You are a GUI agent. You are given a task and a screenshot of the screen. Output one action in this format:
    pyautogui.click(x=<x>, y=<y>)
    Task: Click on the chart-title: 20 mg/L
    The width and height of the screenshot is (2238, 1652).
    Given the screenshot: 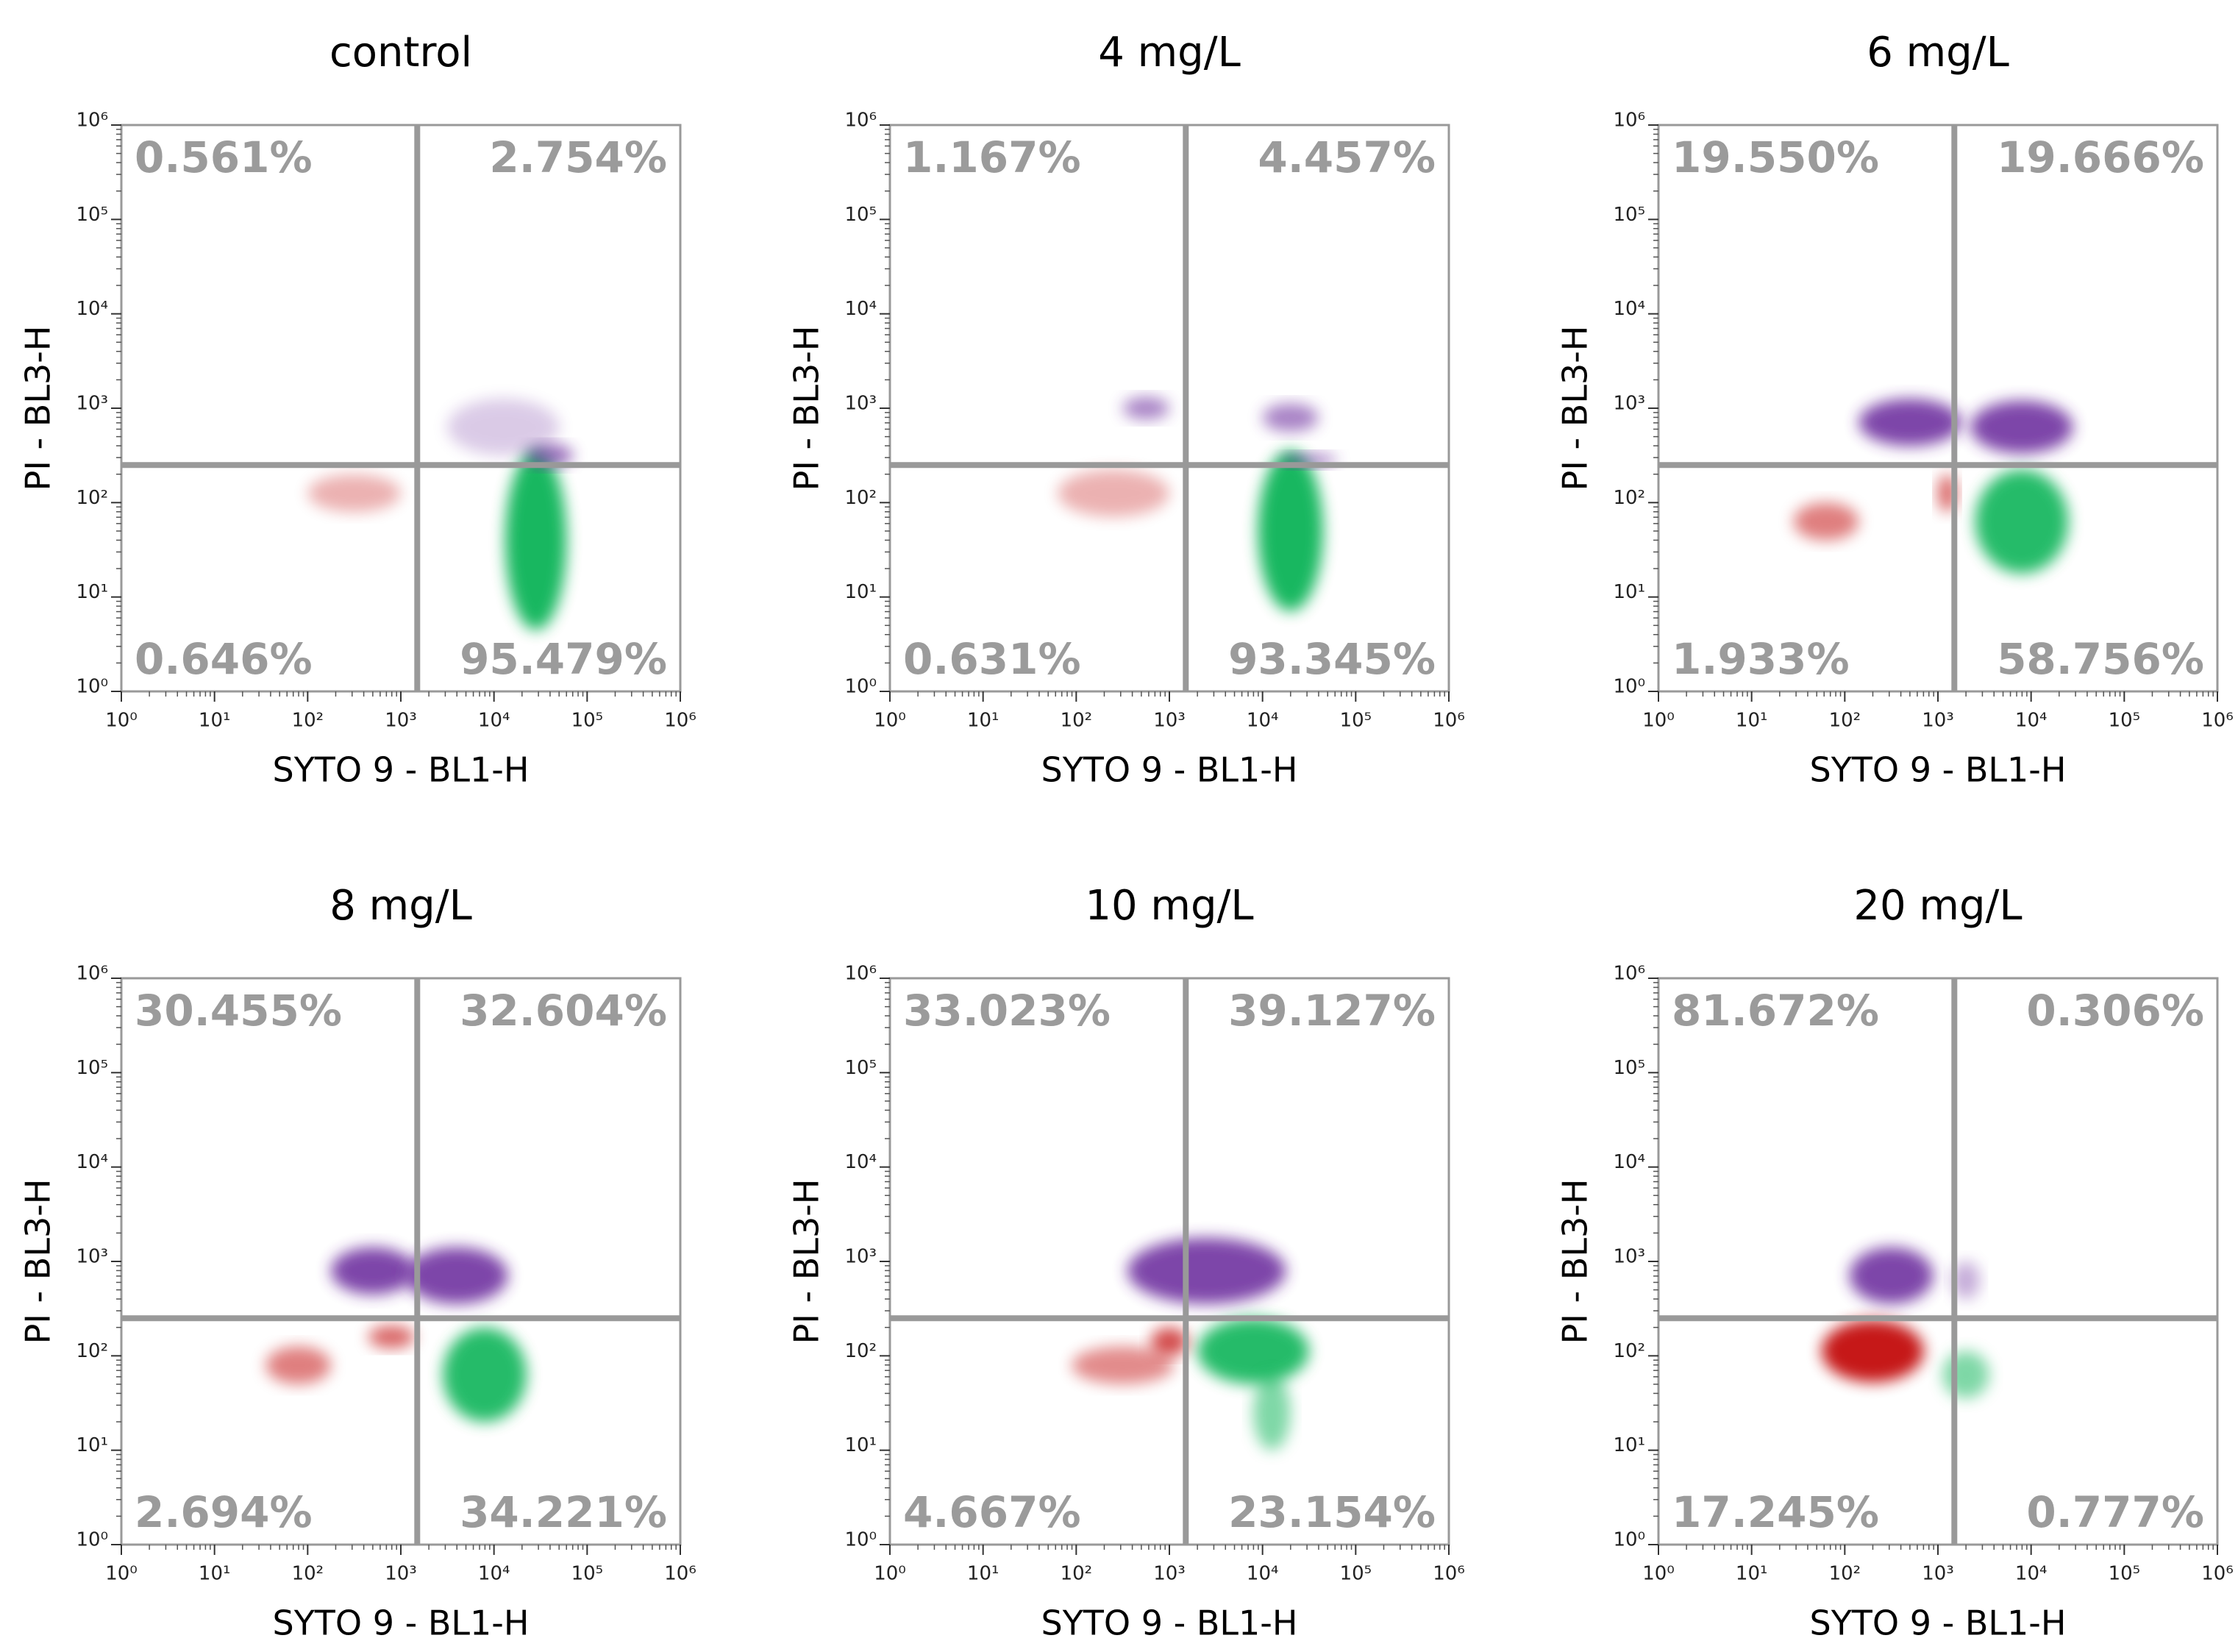 What is the action you would take?
    pyautogui.click(x=1937, y=906)
    